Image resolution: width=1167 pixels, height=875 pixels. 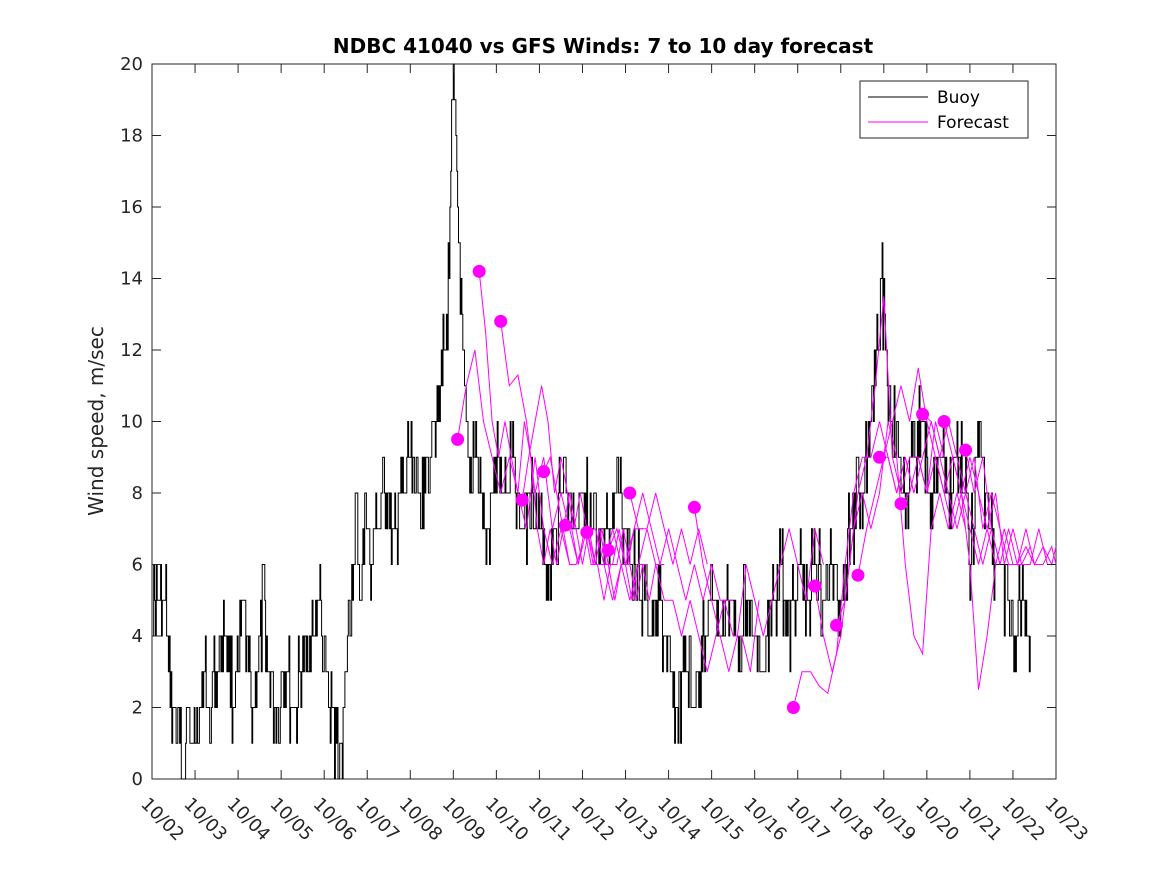 I want to click on y-tick-label: 2, so click(x=137, y=708).